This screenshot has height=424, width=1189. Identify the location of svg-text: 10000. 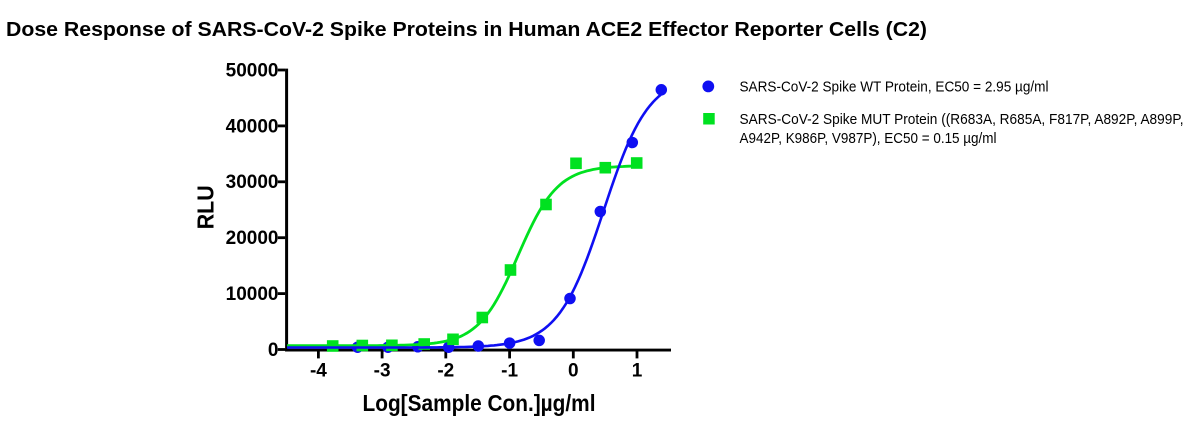
(252, 294).